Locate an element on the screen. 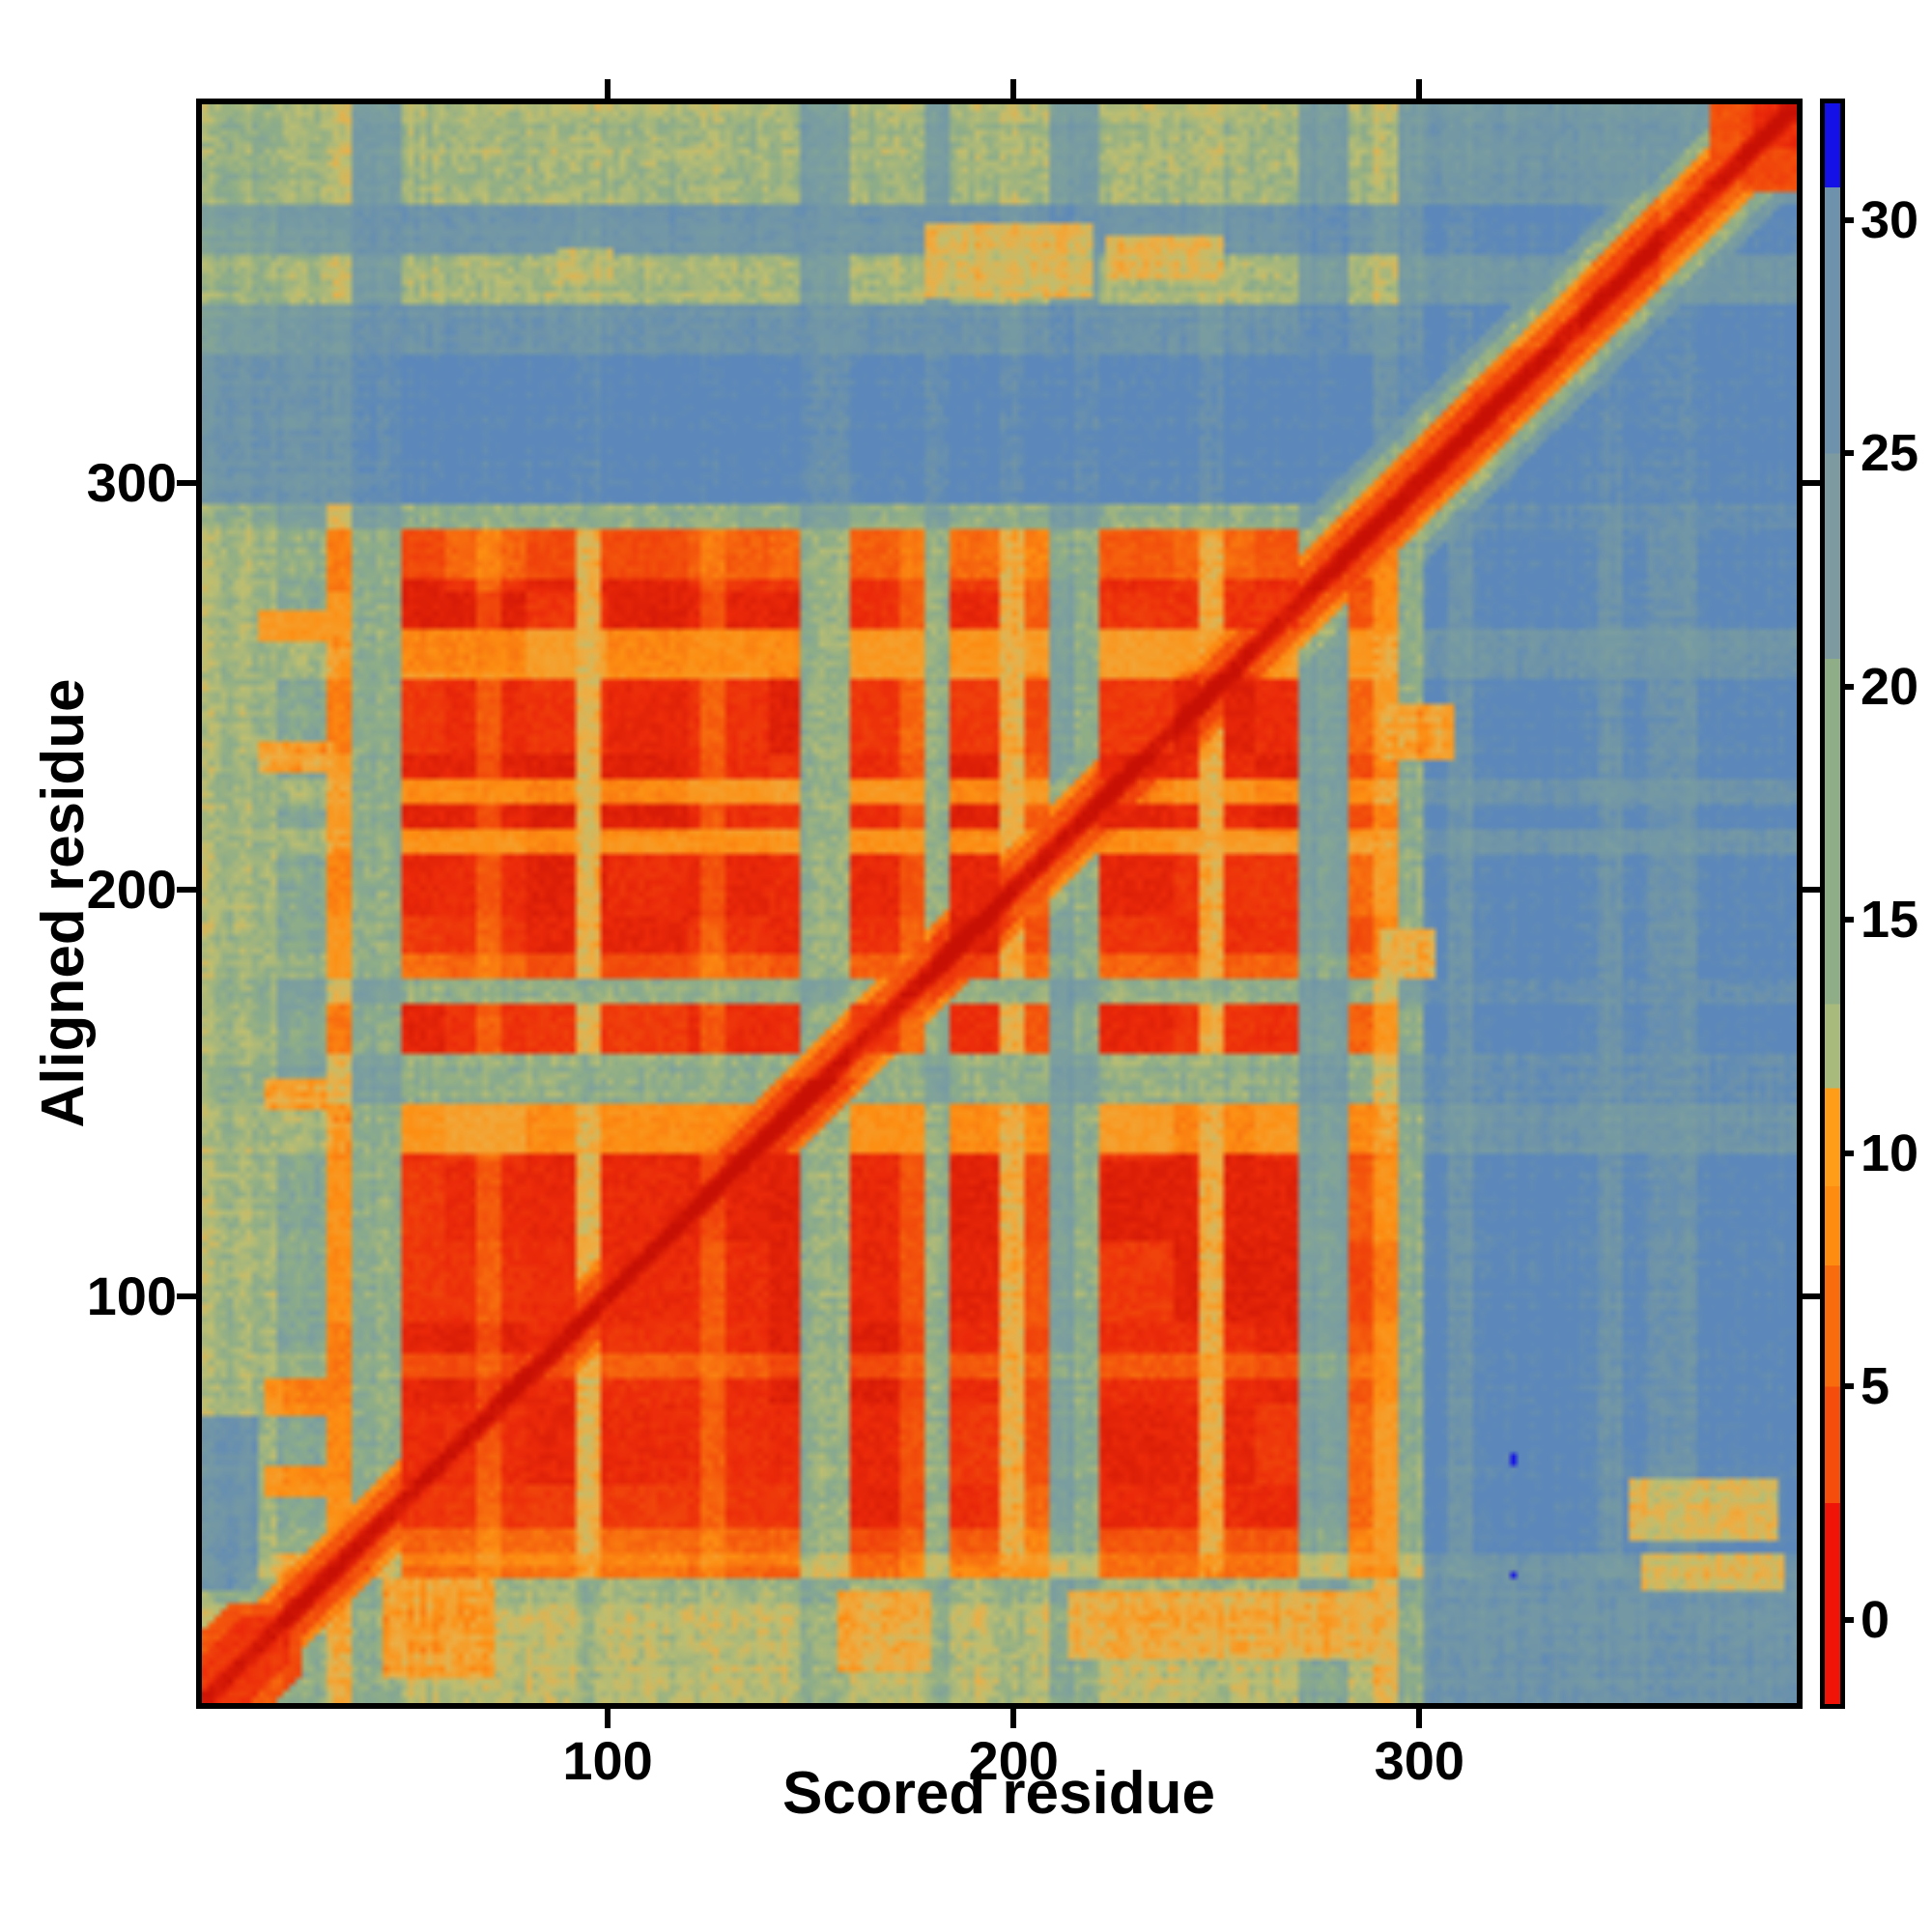 The width and height of the screenshot is (1932, 1932). colorbar-tick-label: 10 is located at coordinates (1890, 1152).